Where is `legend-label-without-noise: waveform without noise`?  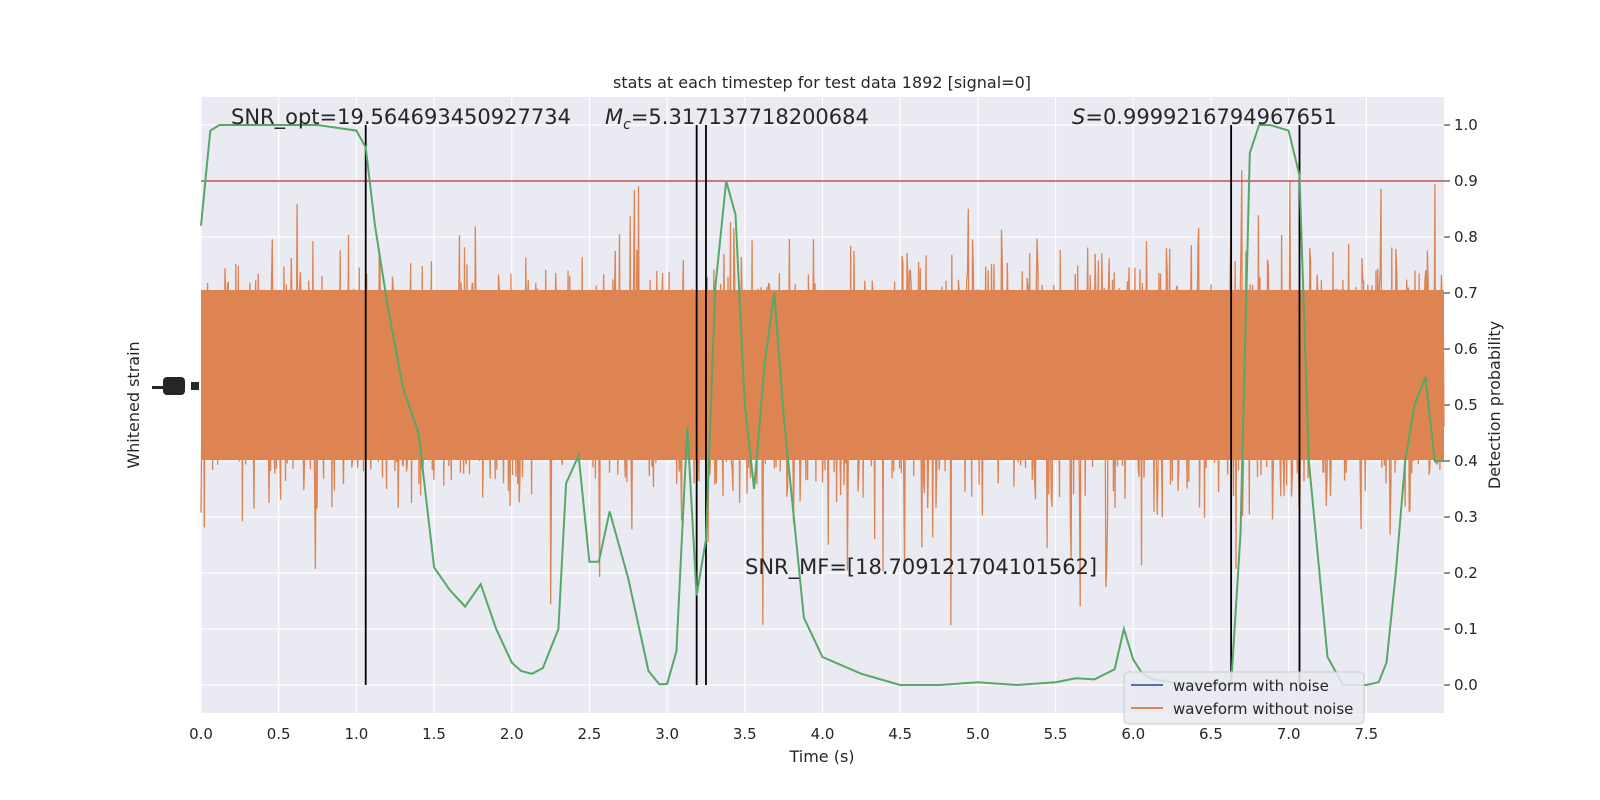
legend-label-without-noise: waveform without noise is located at coordinates (1263, 709).